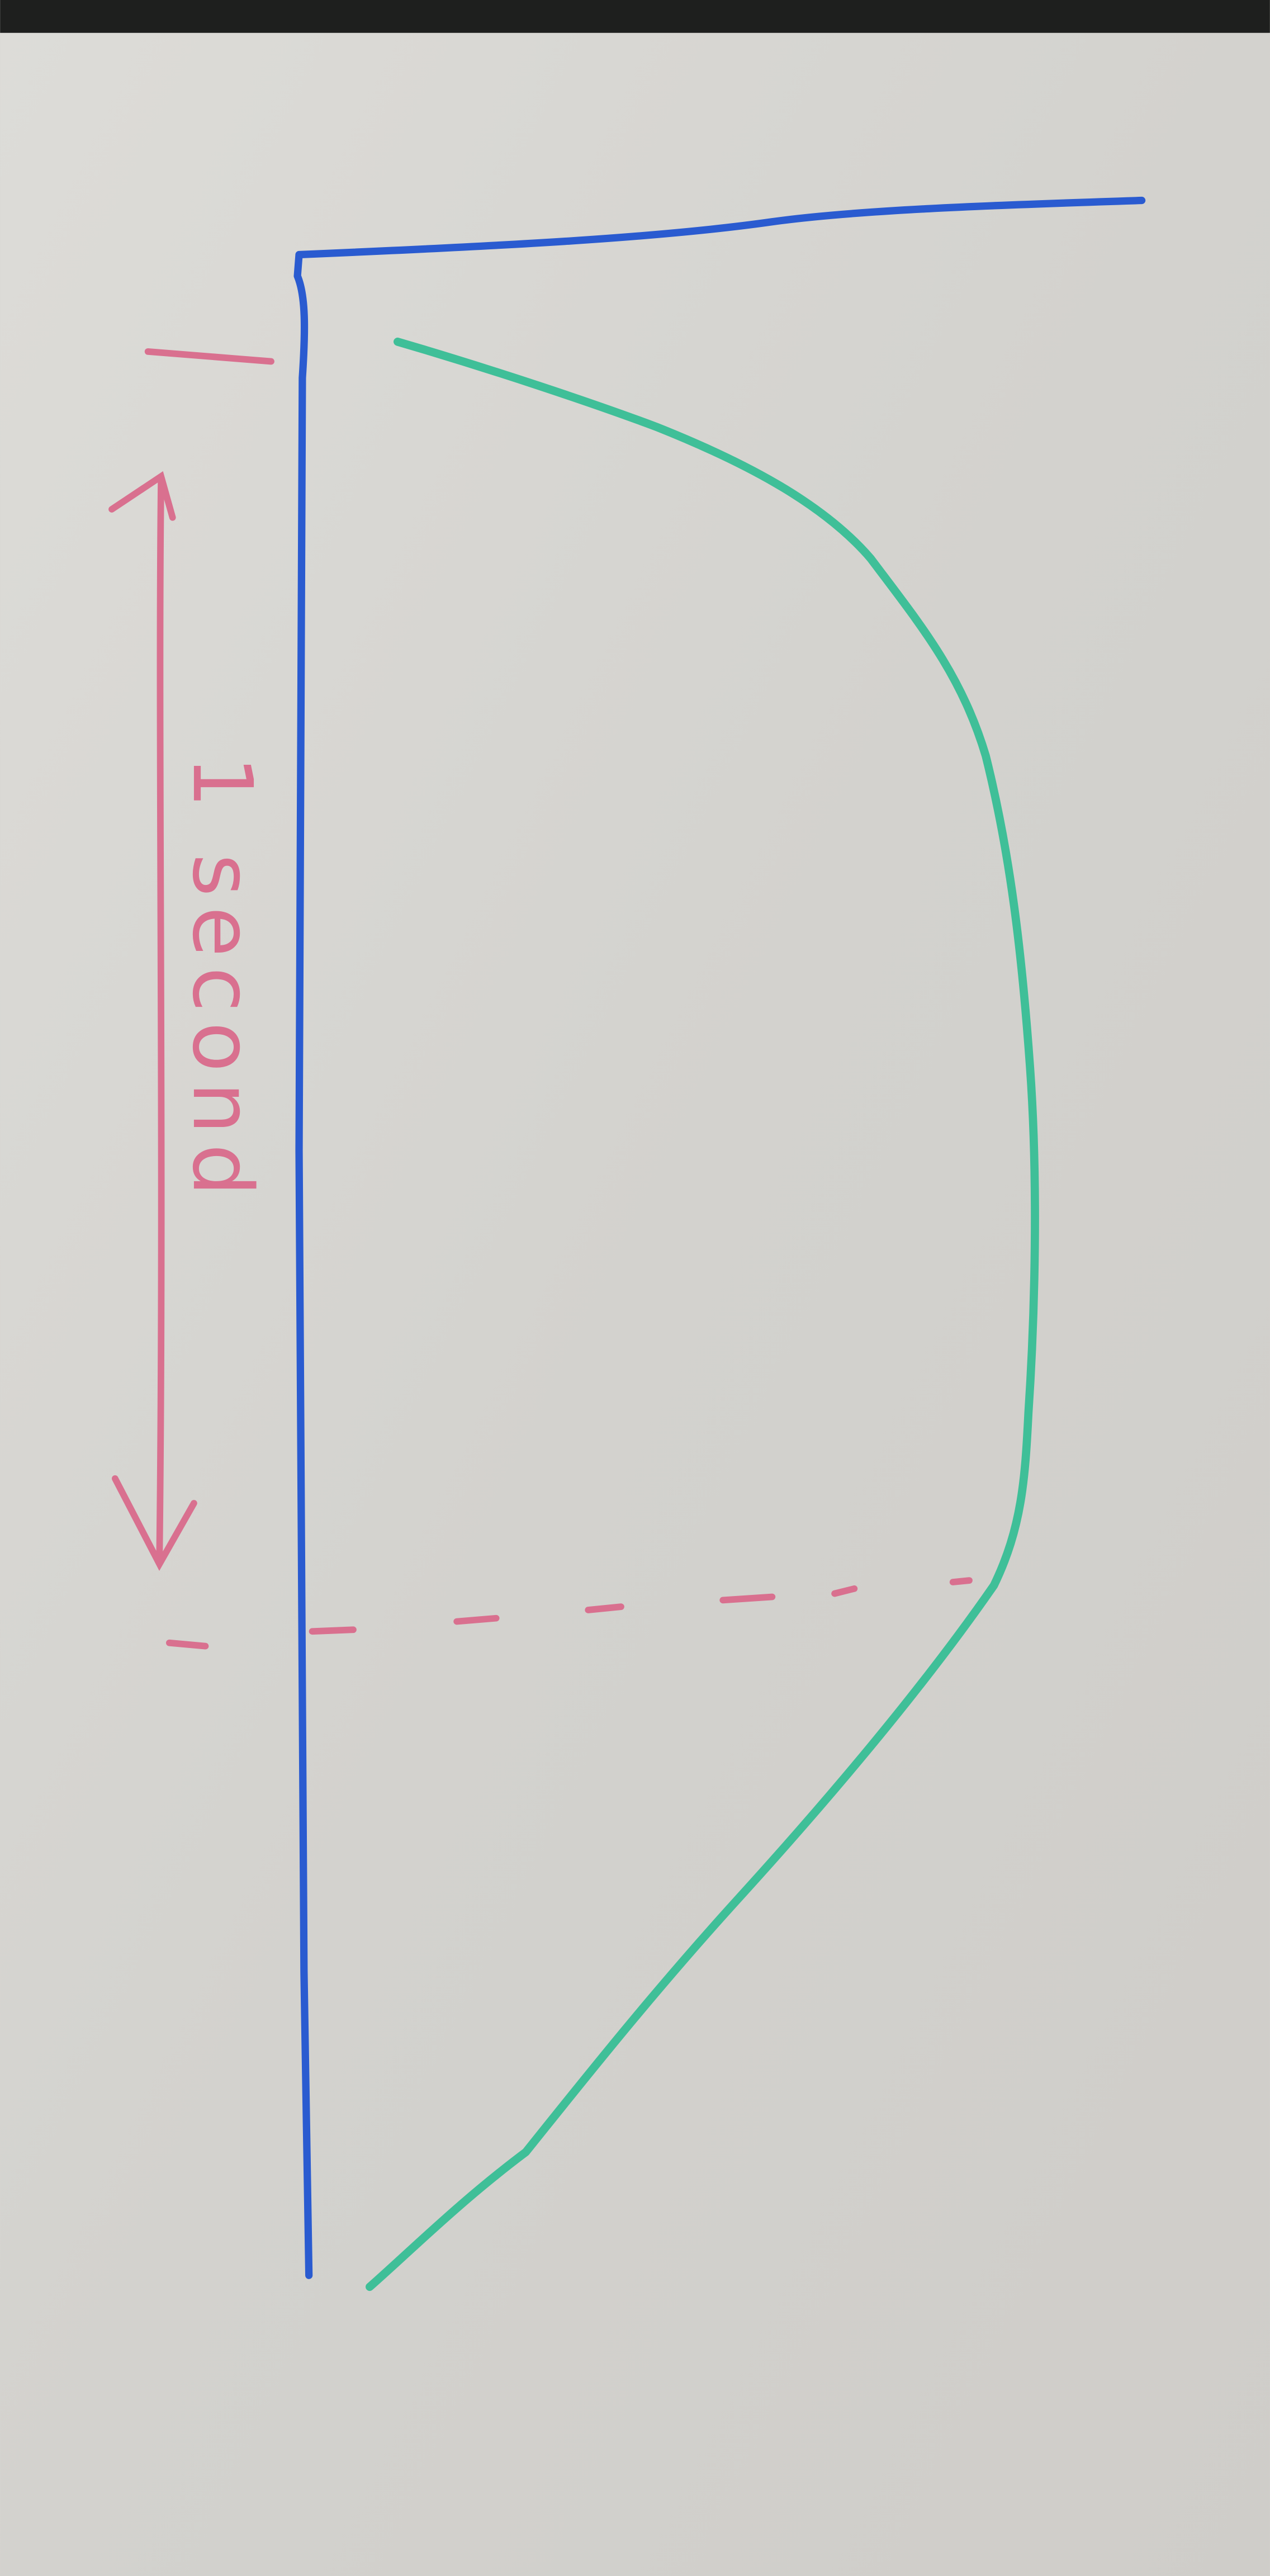 The width and height of the screenshot is (1270, 2576). Describe the element at coordinates (222, 981) in the screenshot. I see `duration-label: 1 second` at that location.